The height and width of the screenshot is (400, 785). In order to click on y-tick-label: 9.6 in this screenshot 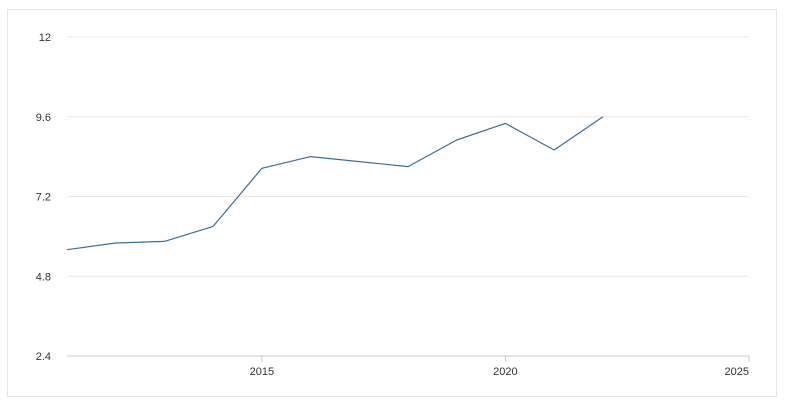, I will do `click(43, 118)`.